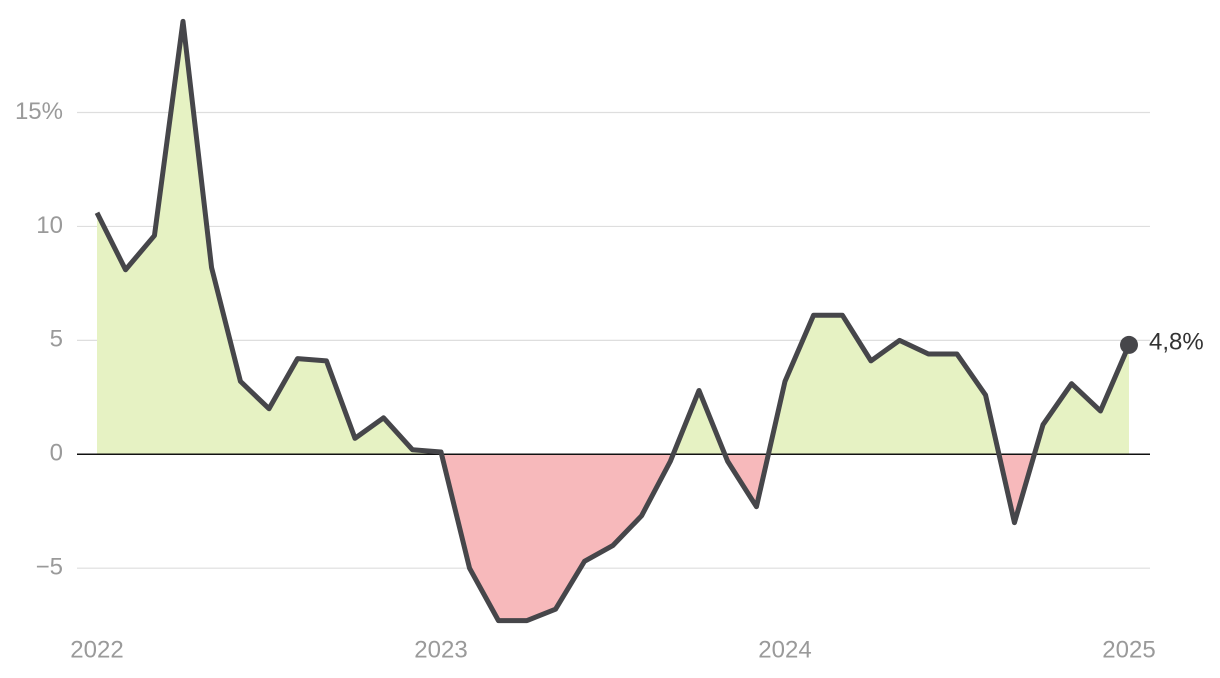 This screenshot has width=1220, height=678. I want to click on y-tick-label: 0, so click(56, 453).